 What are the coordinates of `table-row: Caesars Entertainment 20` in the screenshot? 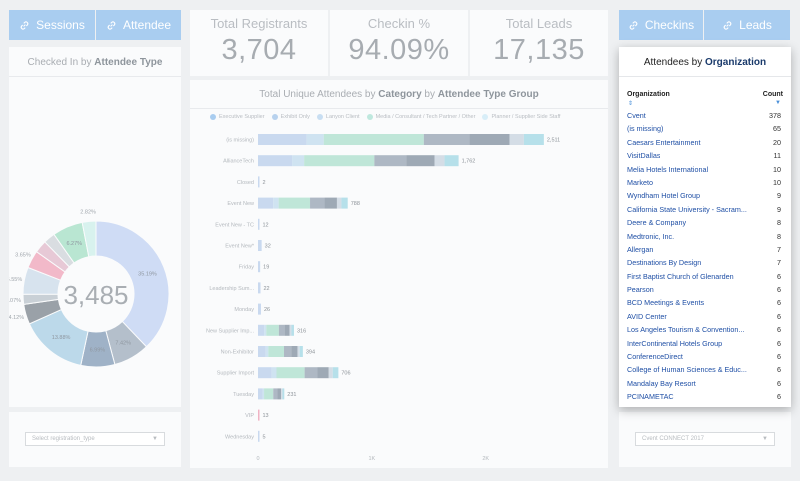 It's located at (705, 142).